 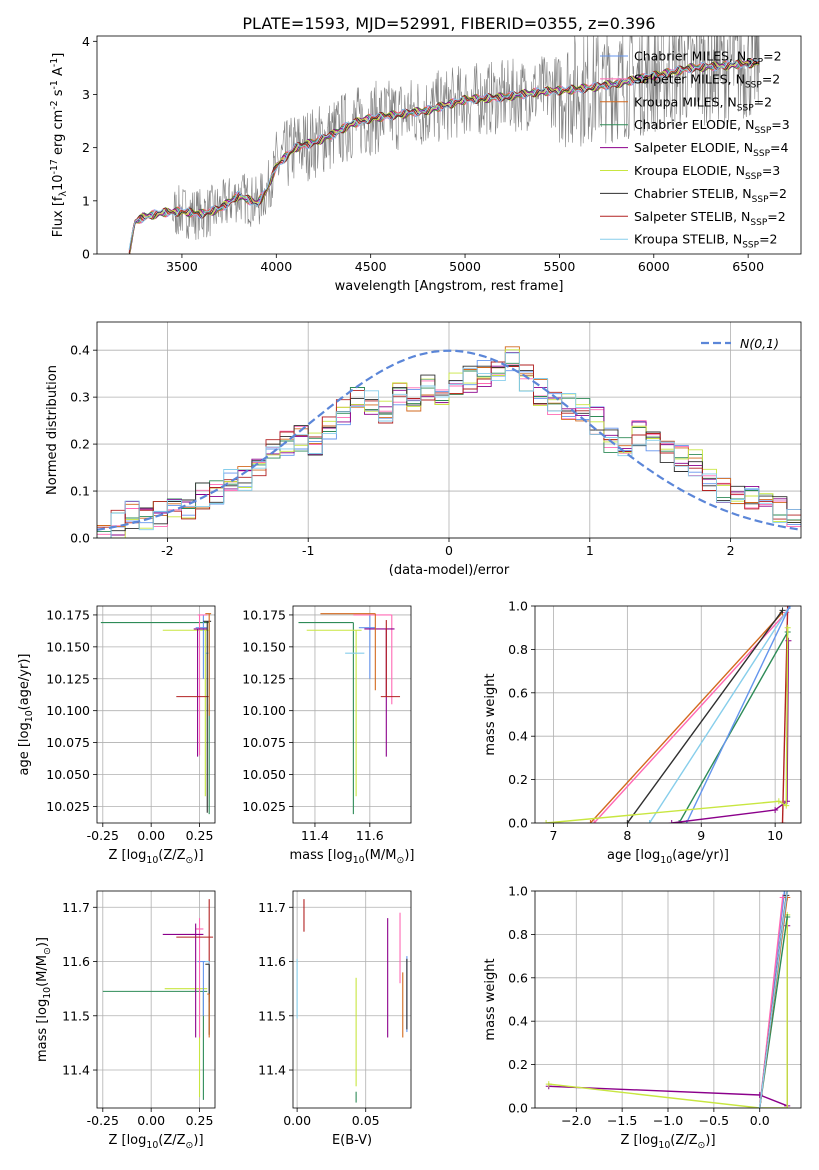 What do you see at coordinates (668, 1120) in the screenshot?
I see `x-tick-label: −1.0` at bounding box center [668, 1120].